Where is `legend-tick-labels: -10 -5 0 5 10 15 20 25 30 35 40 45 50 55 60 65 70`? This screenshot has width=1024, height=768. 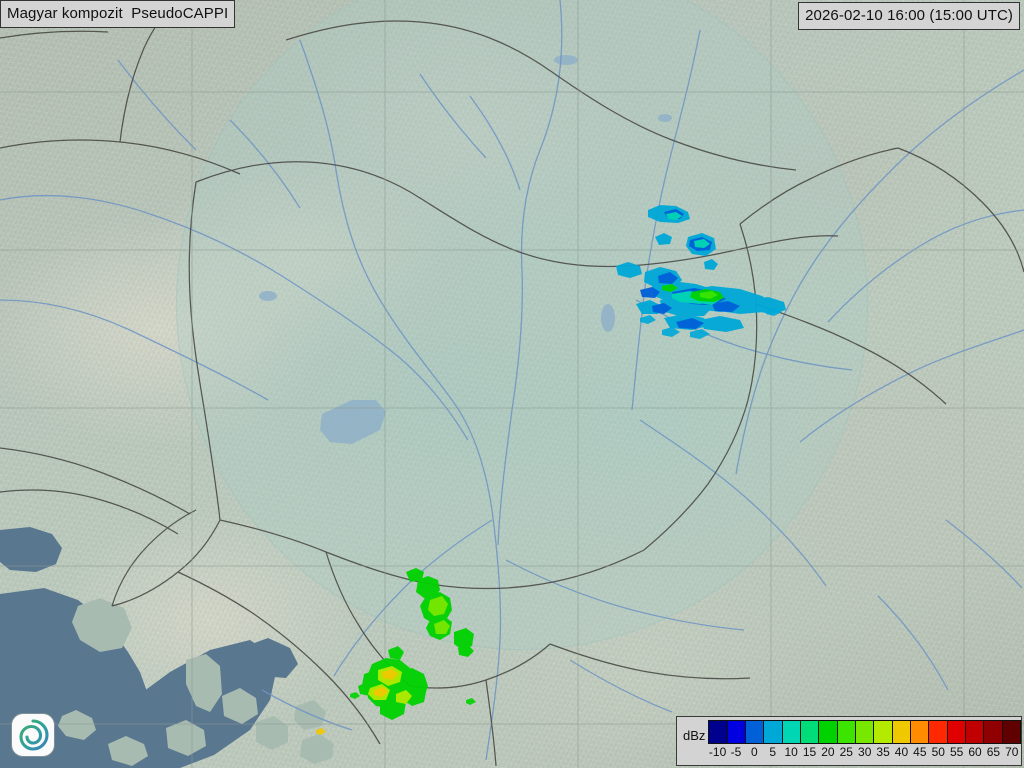 legend-tick-labels: -10 -5 0 5 10 15 20 25 30 35 40 45 50 55 60 65 70 is located at coordinates (864, 753).